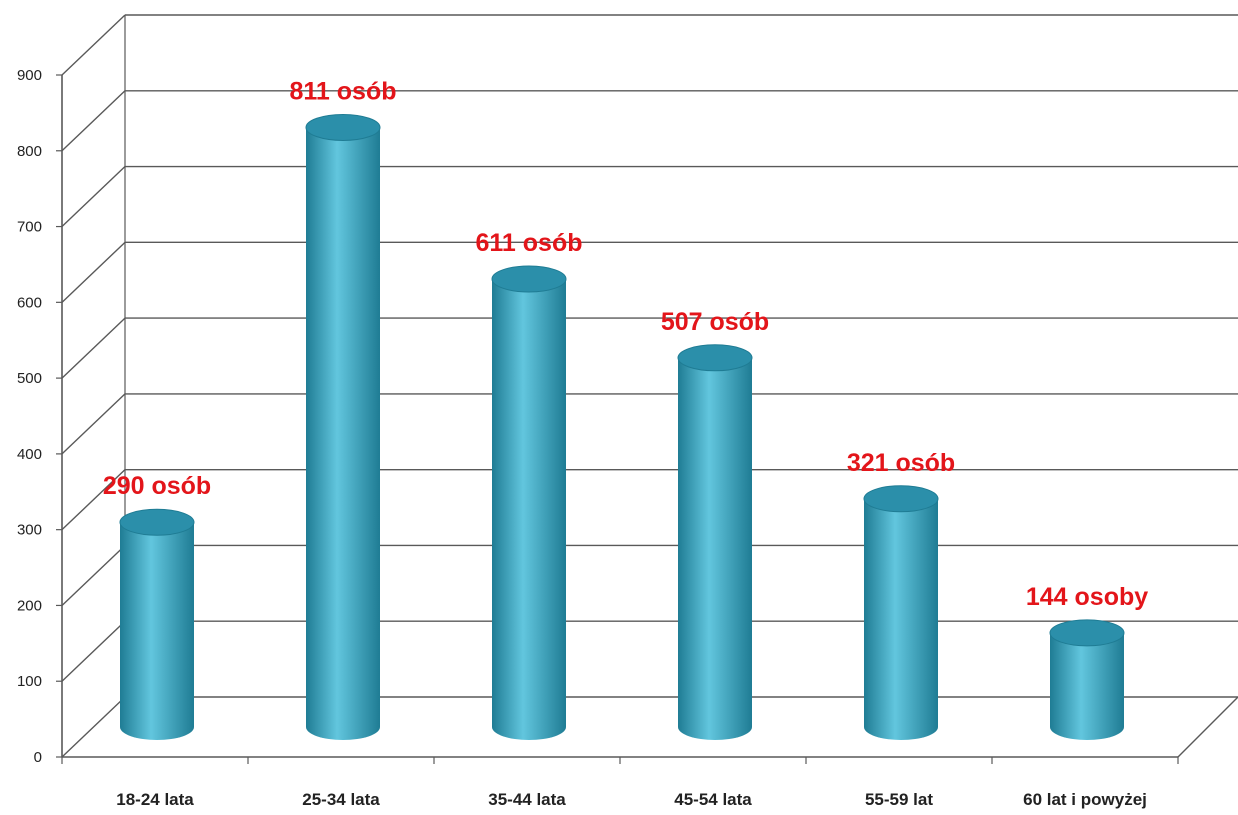 The height and width of the screenshot is (815, 1238). What do you see at coordinates (1087, 597) in the screenshot?
I see `data-label: 144 osoby` at bounding box center [1087, 597].